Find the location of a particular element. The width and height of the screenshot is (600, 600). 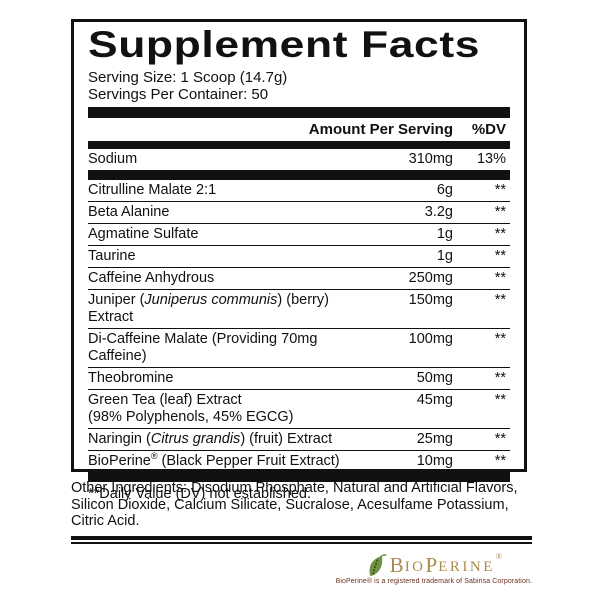

table-row: Citrulline Malate 2:1 6g ** is located at coordinates (299, 190).